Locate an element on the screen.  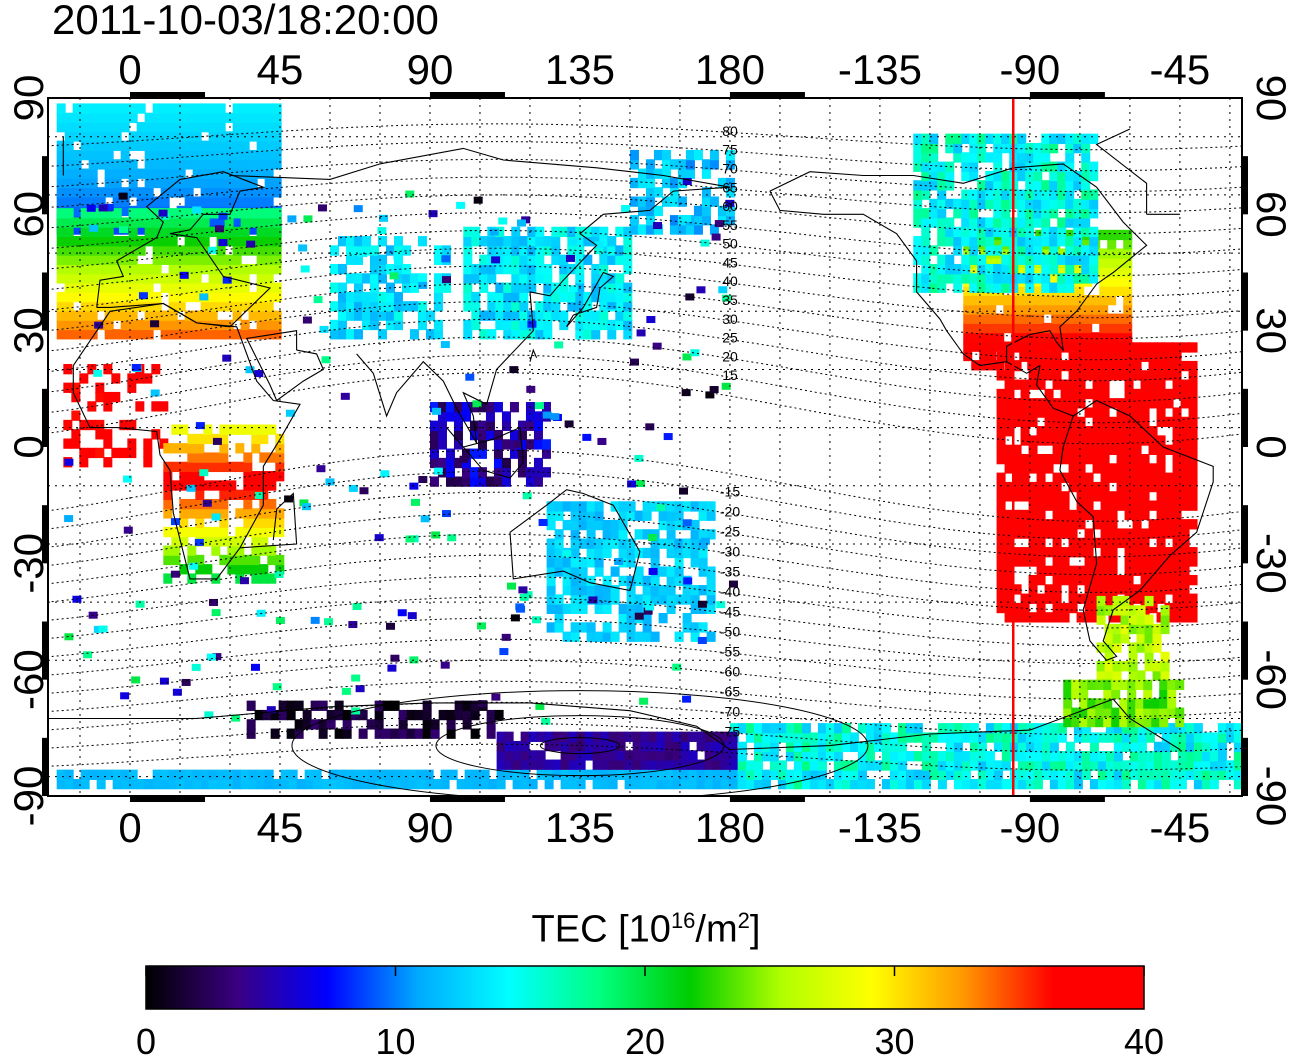
lat-tick-left: -60 is located at coordinates (28, 679).